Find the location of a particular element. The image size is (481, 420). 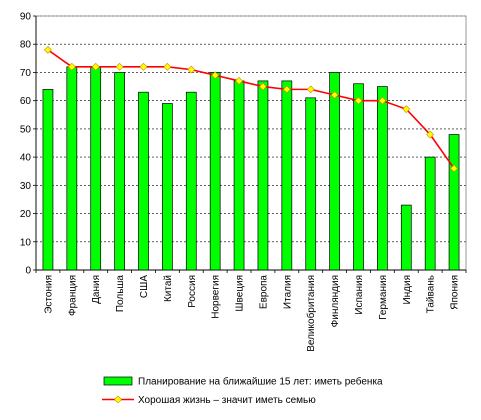

y-tick-label: 70 is located at coordinates (26, 73).